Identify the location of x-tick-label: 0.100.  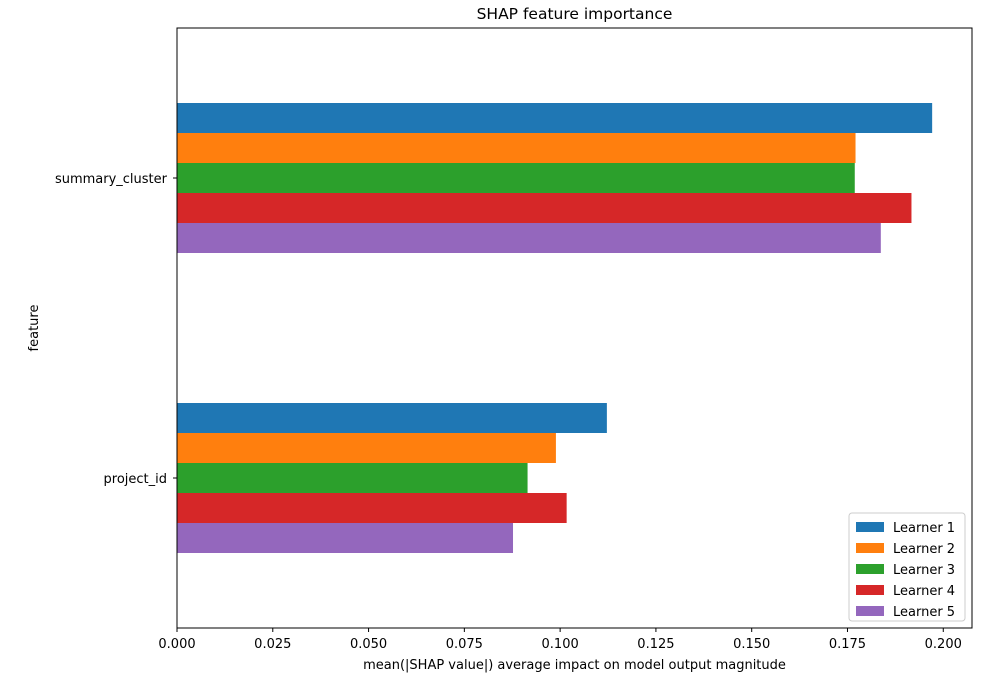
(560, 644).